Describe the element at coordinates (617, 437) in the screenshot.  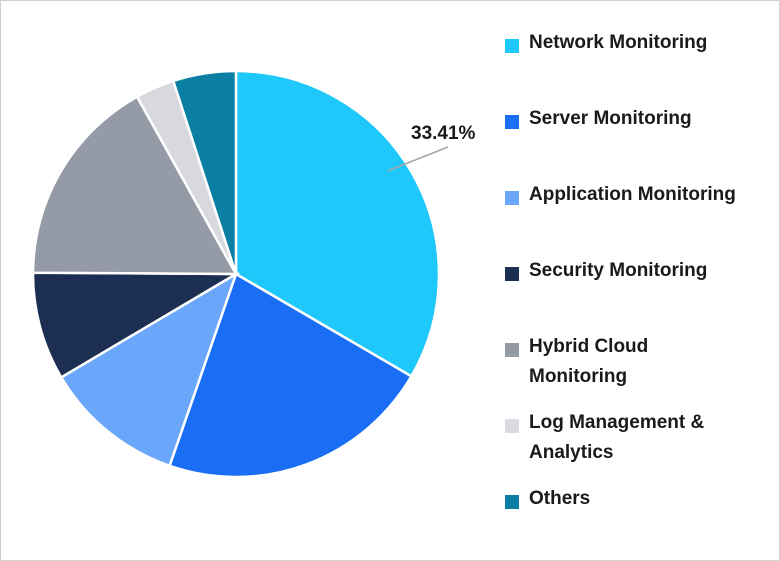
I see `legend-label: Log Management & Analytics` at that location.